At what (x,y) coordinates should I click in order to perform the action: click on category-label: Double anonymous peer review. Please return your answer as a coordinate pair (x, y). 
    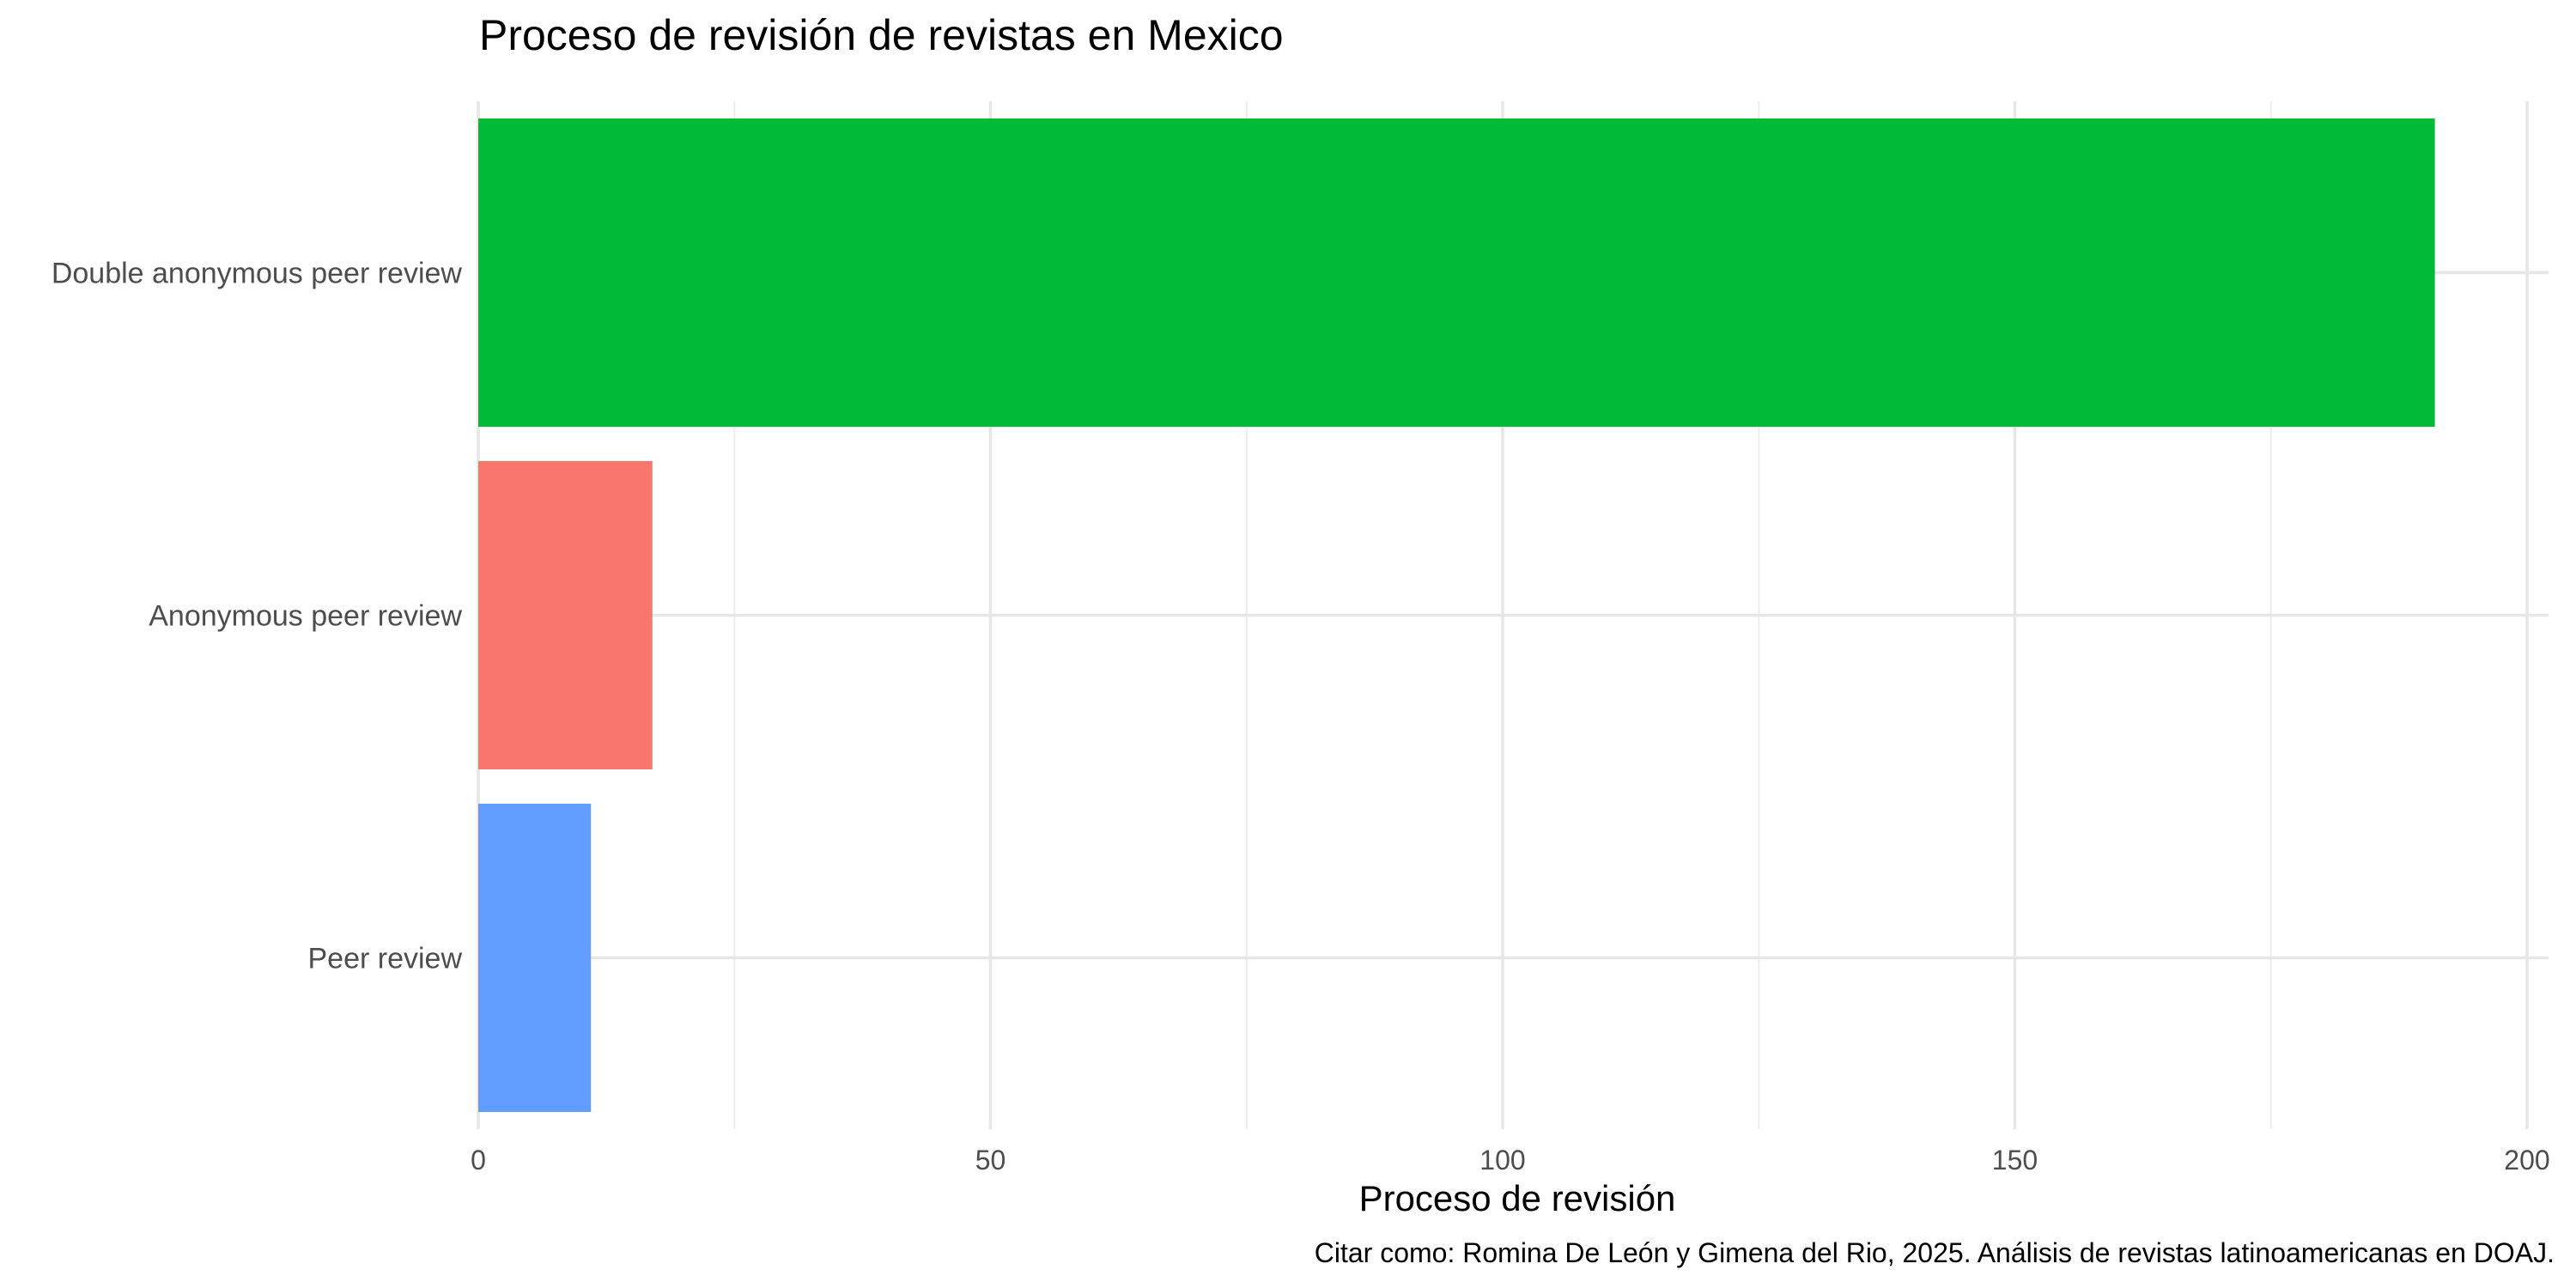
    Looking at the image, I should click on (258, 274).